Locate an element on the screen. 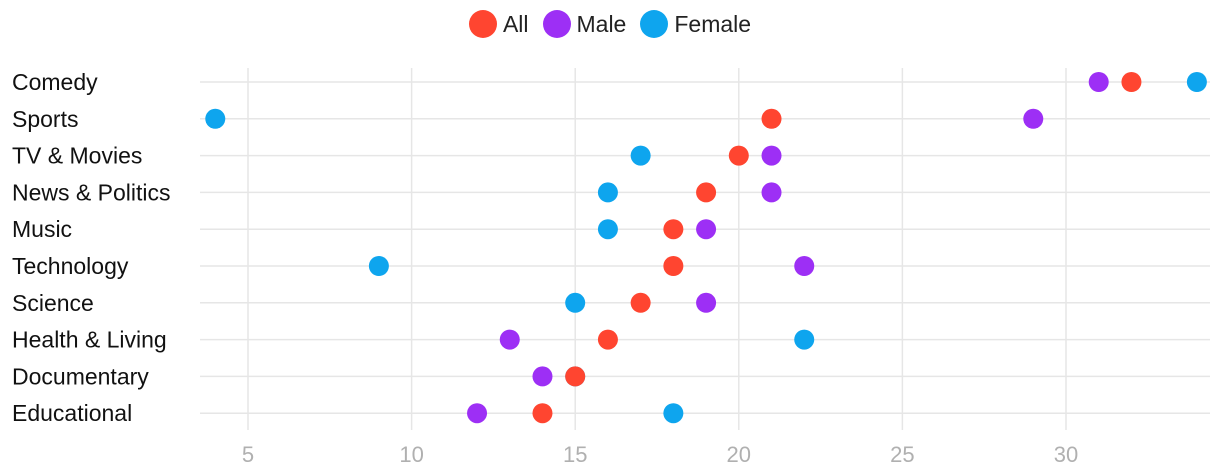  legend-swatch-male is located at coordinates (556, 24).